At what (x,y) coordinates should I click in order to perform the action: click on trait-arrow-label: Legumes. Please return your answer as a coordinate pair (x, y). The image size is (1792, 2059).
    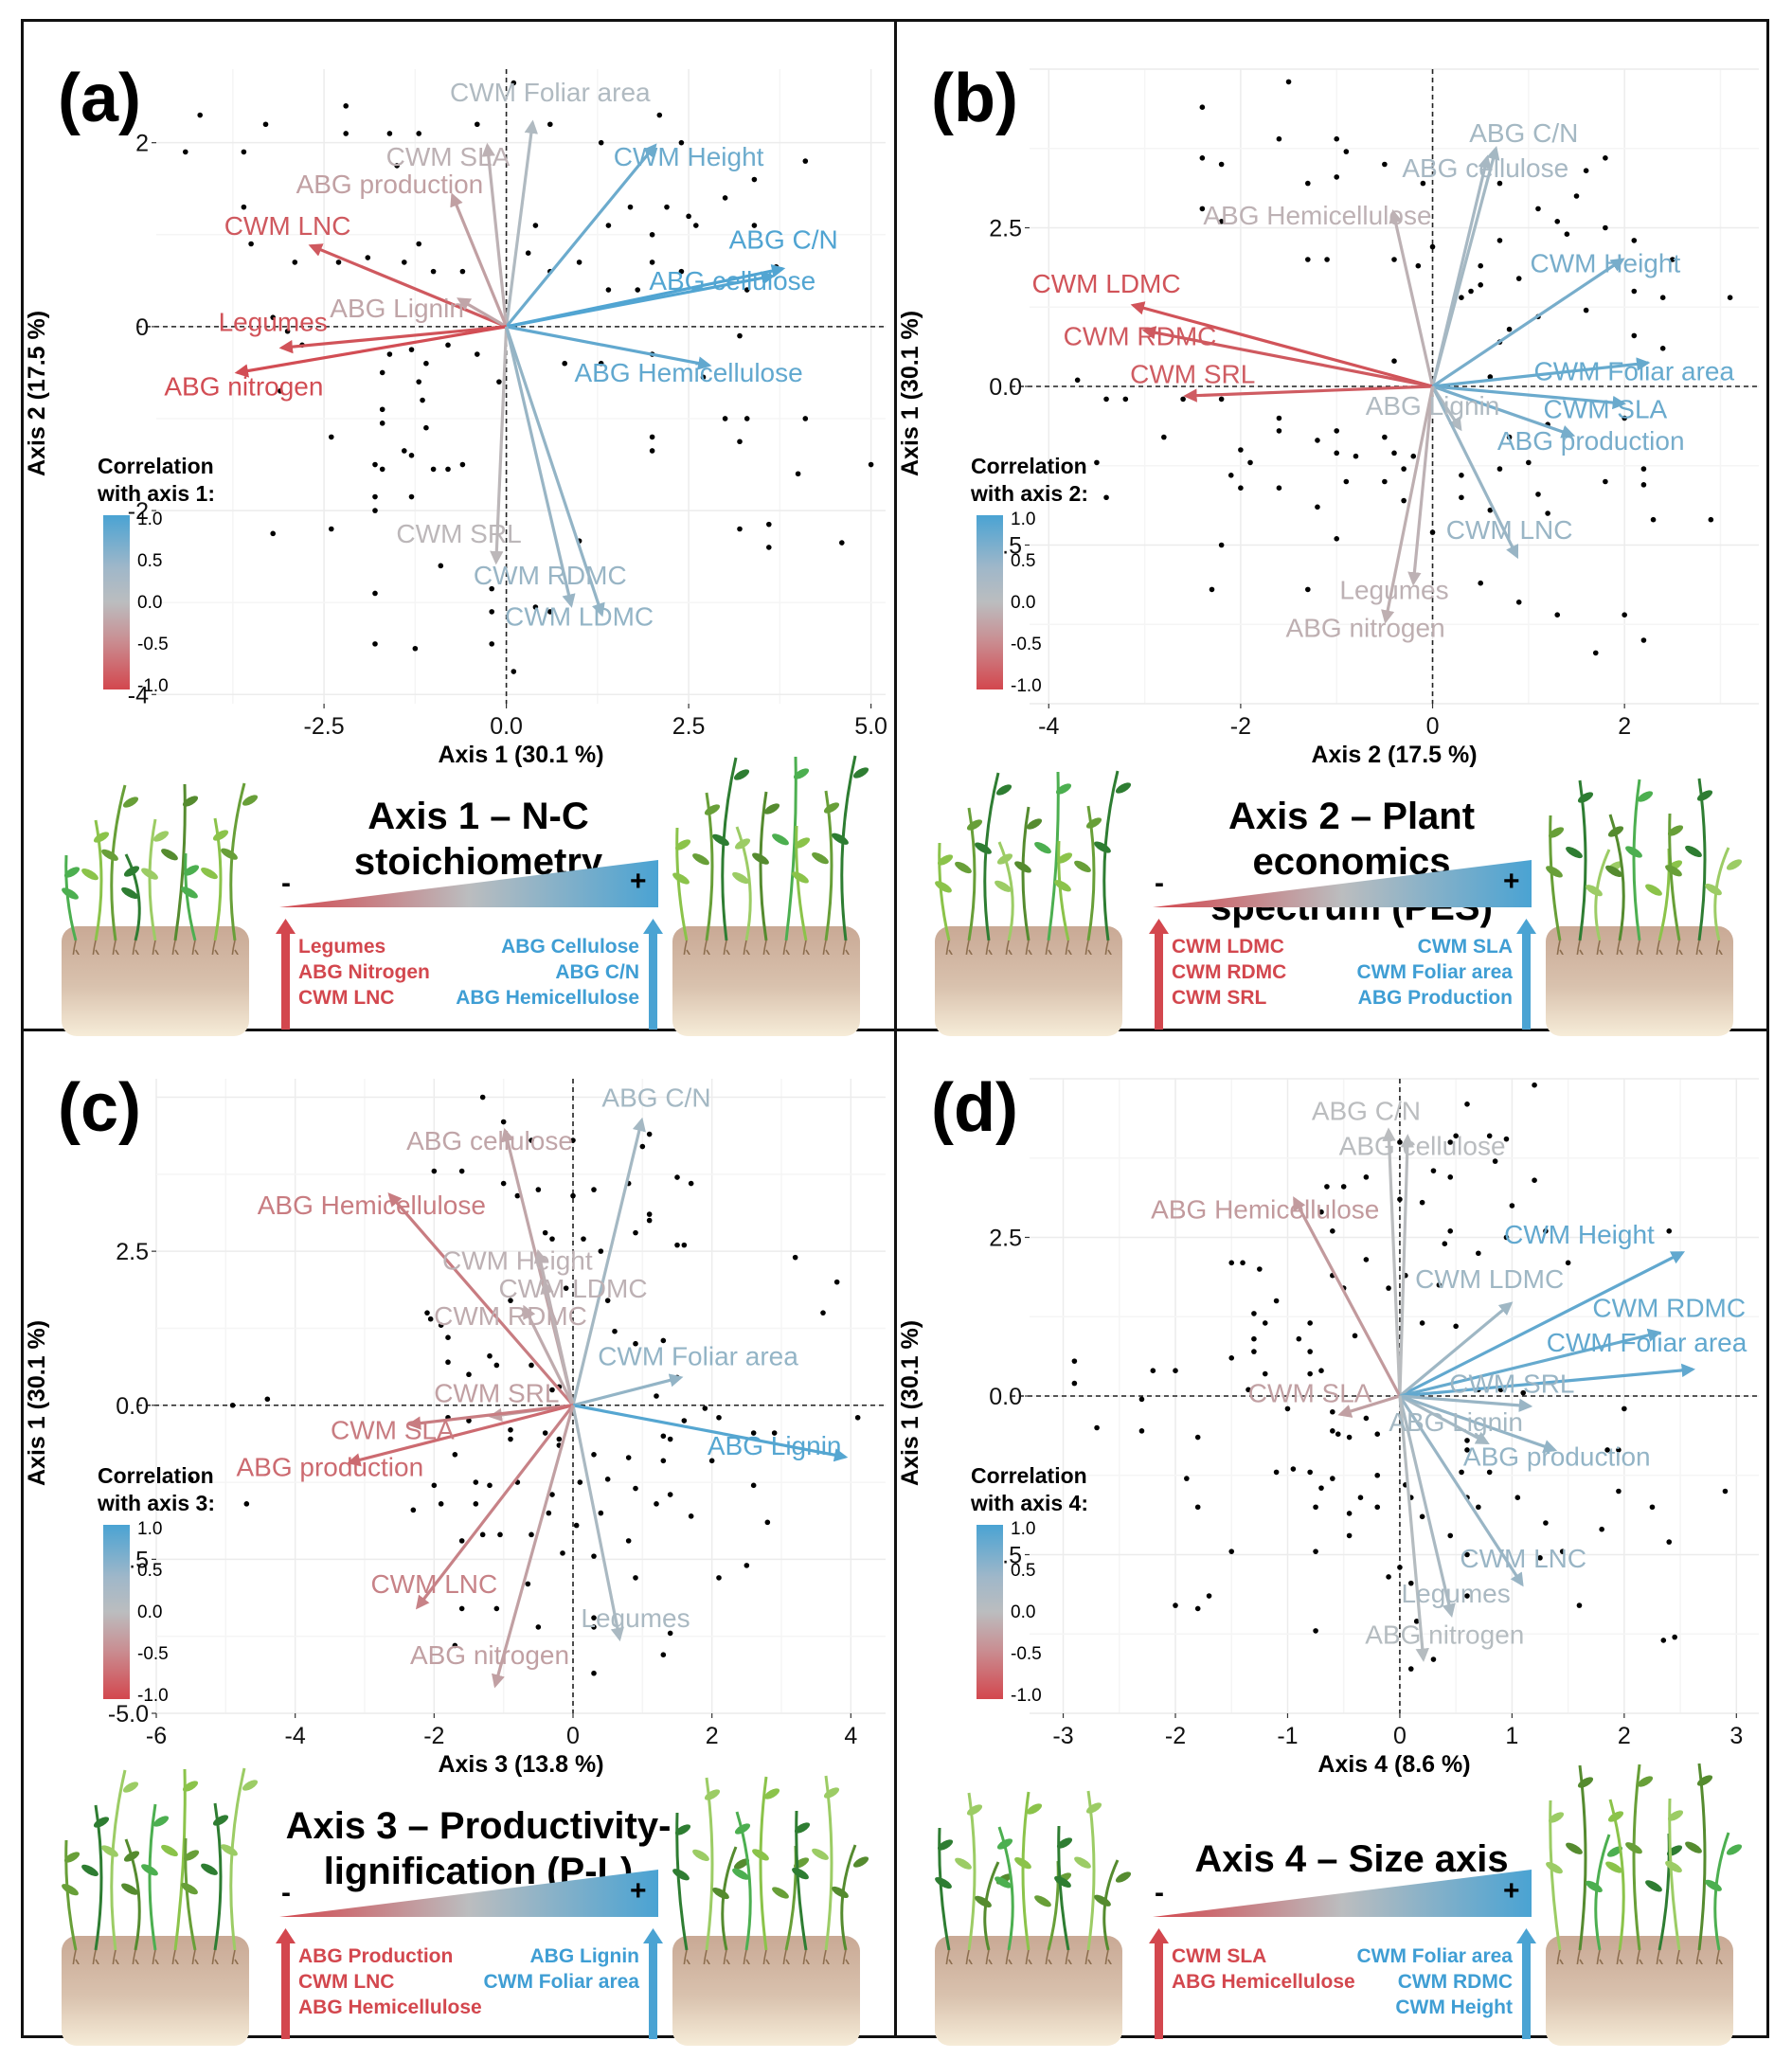
    Looking at the image, I should click on (273, 322).